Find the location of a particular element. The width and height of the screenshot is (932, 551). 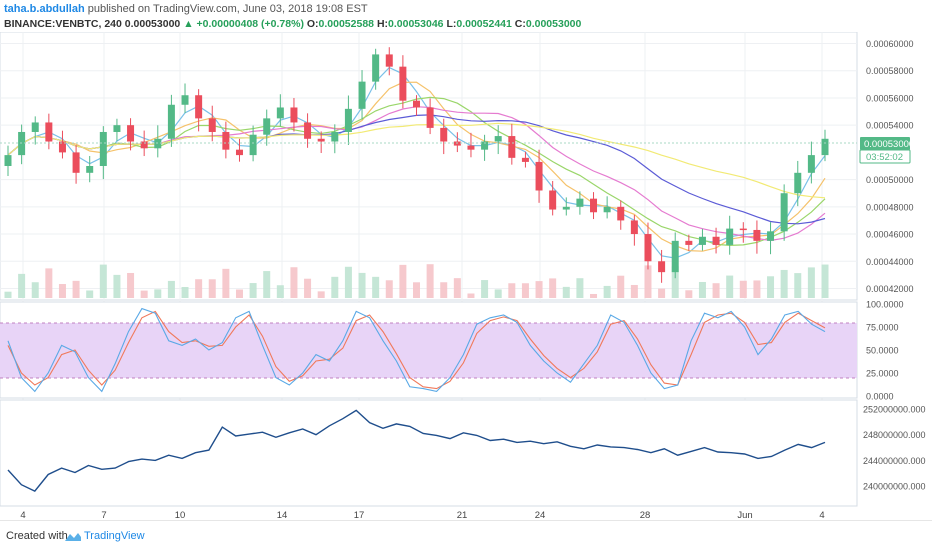

stoch-d-line is located at coordinates (416, 350).